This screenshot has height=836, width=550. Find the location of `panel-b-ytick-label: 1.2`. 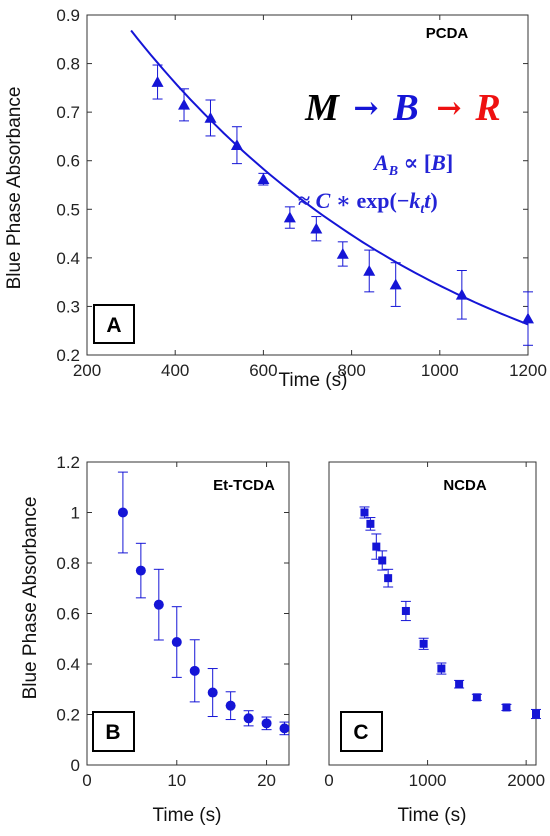

panel-b-ytick-label: 1.2 is located at coordinates (68, 462).